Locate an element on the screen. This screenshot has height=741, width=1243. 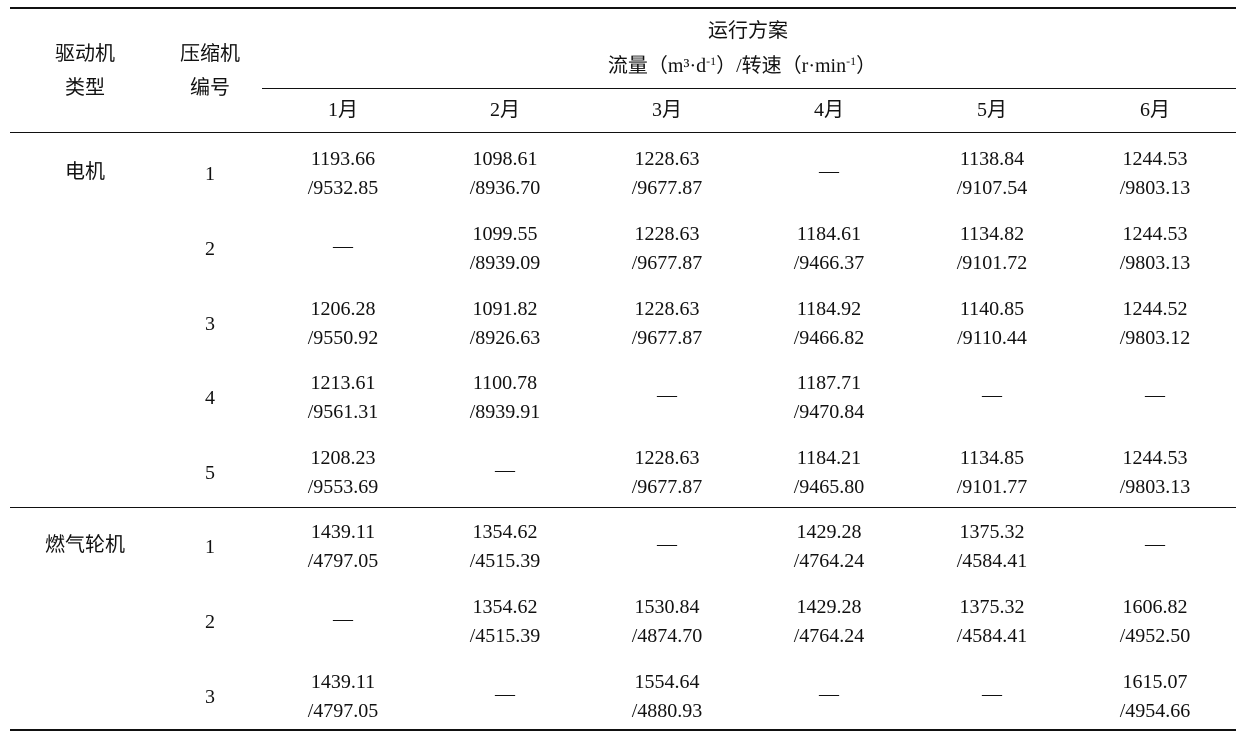
table-cell: 1134.82/9101.72 is located at coordinates (992, 249).